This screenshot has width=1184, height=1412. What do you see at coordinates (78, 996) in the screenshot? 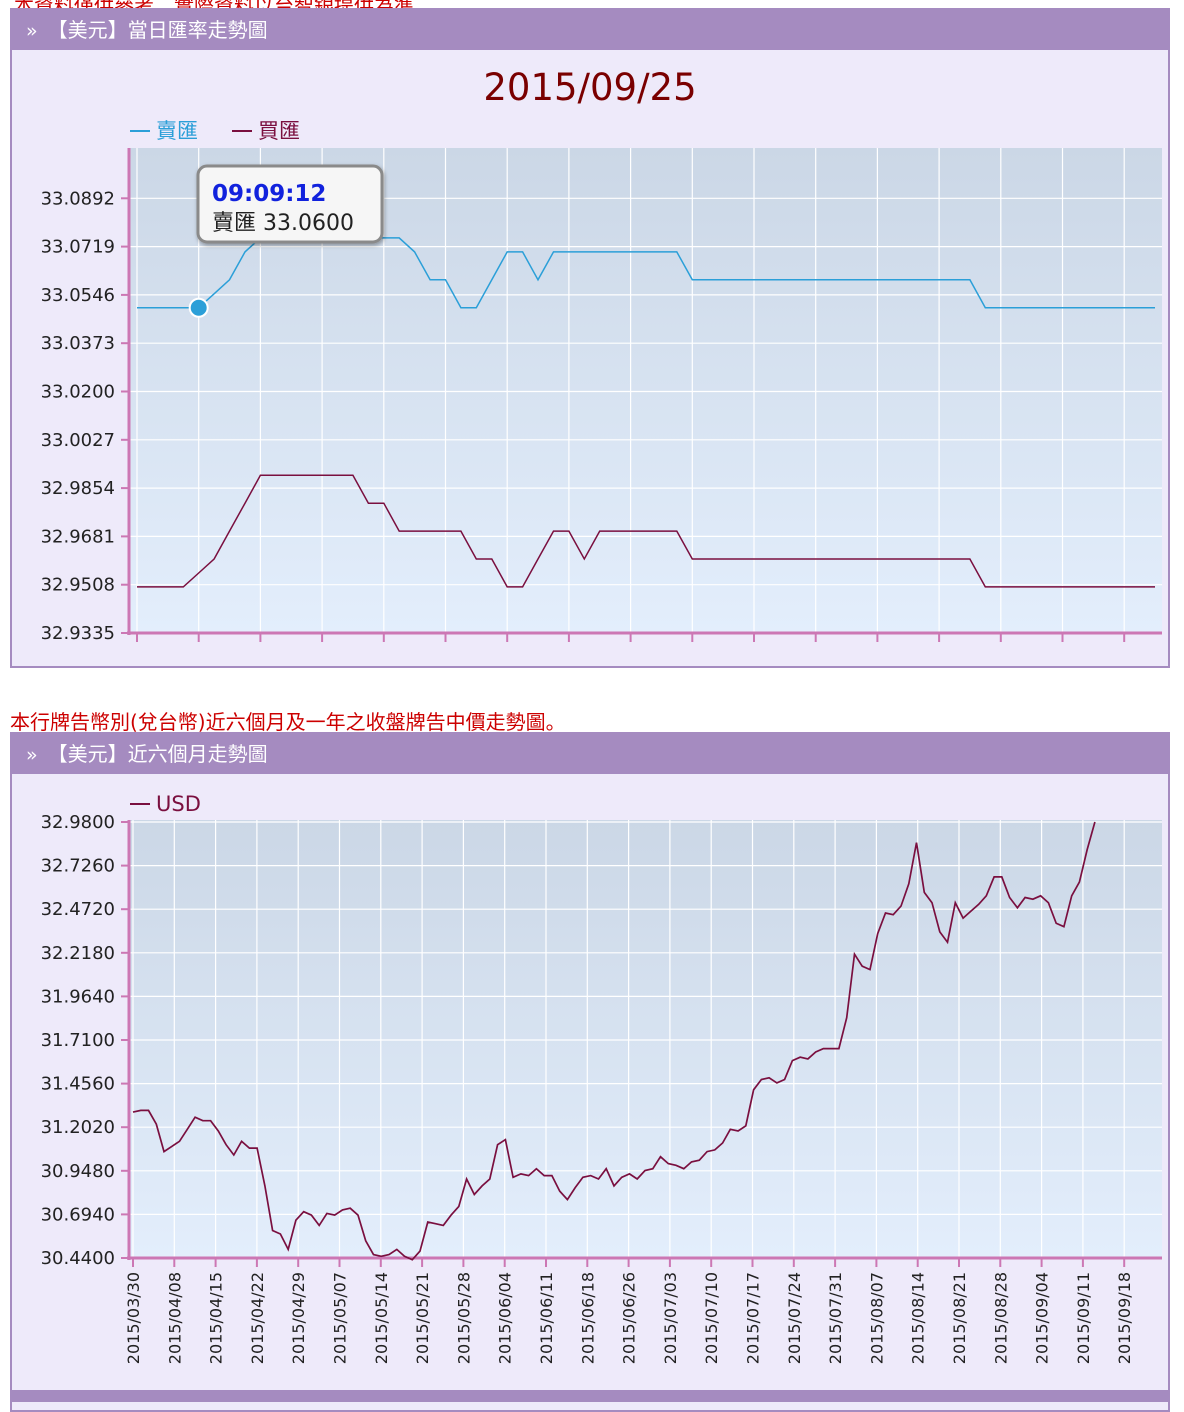
I see `y-tick-label: 31.9640` at bounding box center [78, 996].